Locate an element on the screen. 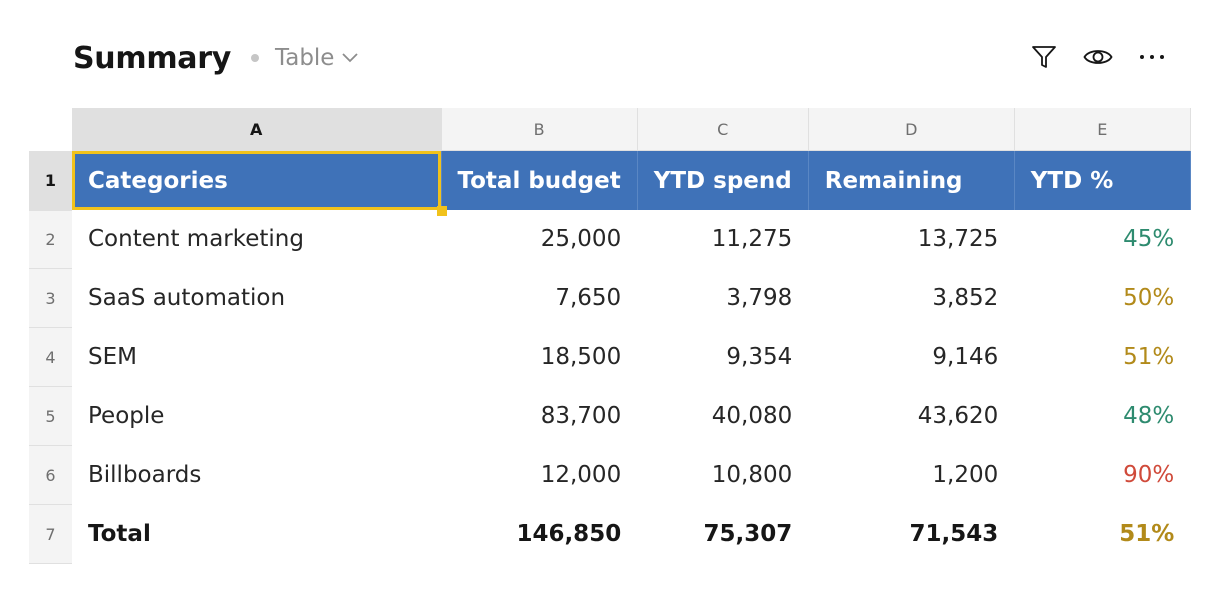 This screenshot has width=1210, height=604. column-header-c: C is located at coordinates (723, 129).